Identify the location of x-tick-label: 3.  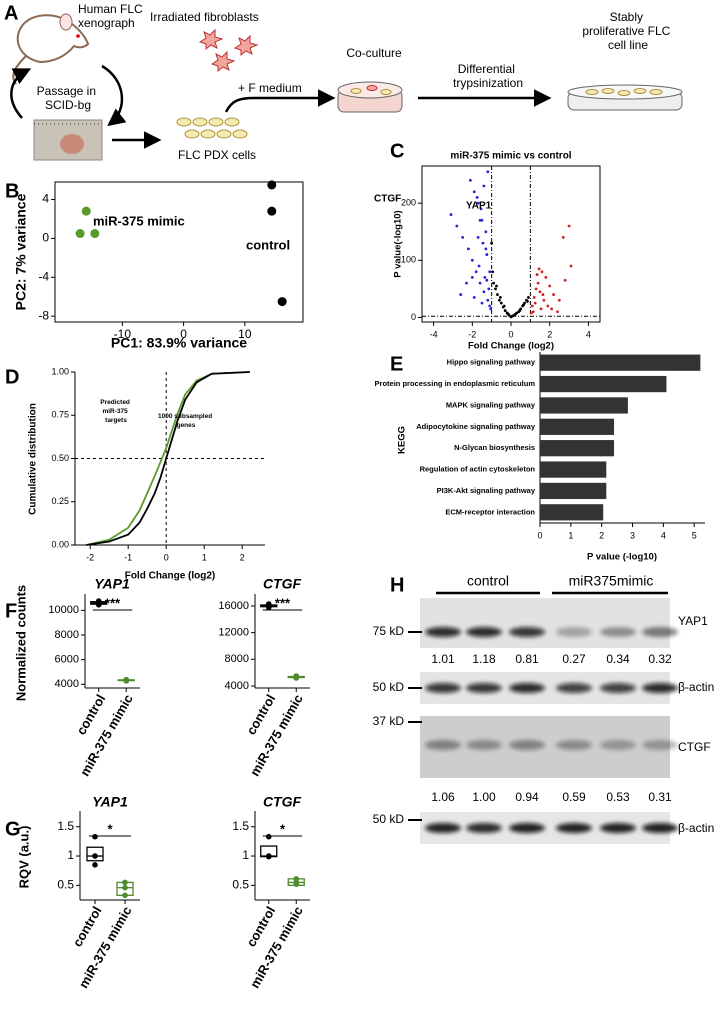
(632, 535).